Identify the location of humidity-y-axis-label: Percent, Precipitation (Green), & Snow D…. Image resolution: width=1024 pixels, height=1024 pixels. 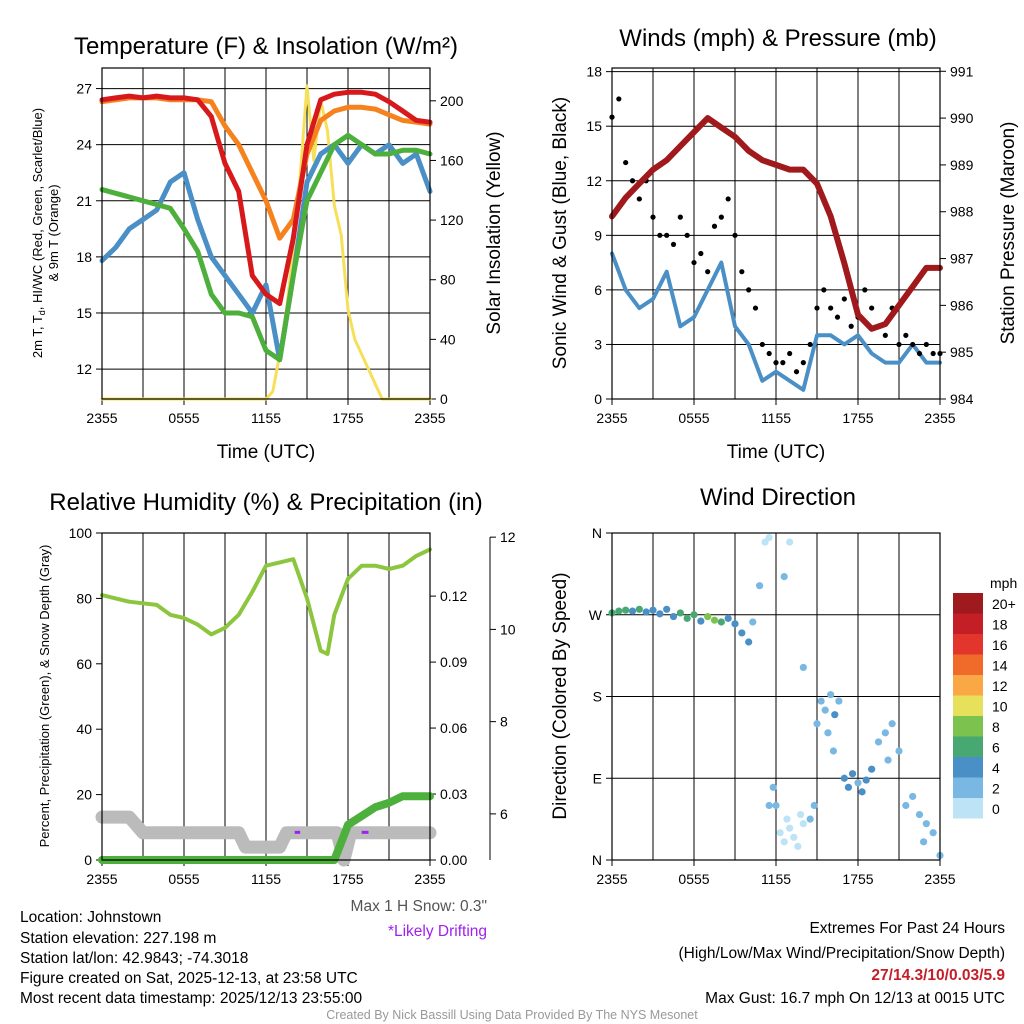
(44, 696).